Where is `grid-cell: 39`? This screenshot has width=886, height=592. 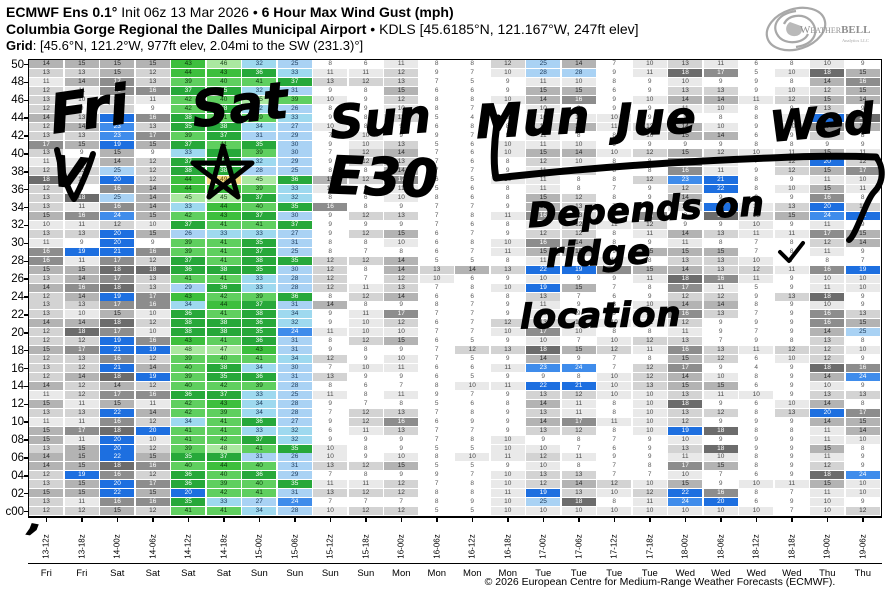
grid-cell: 39 is located at coordinates (259, 117).